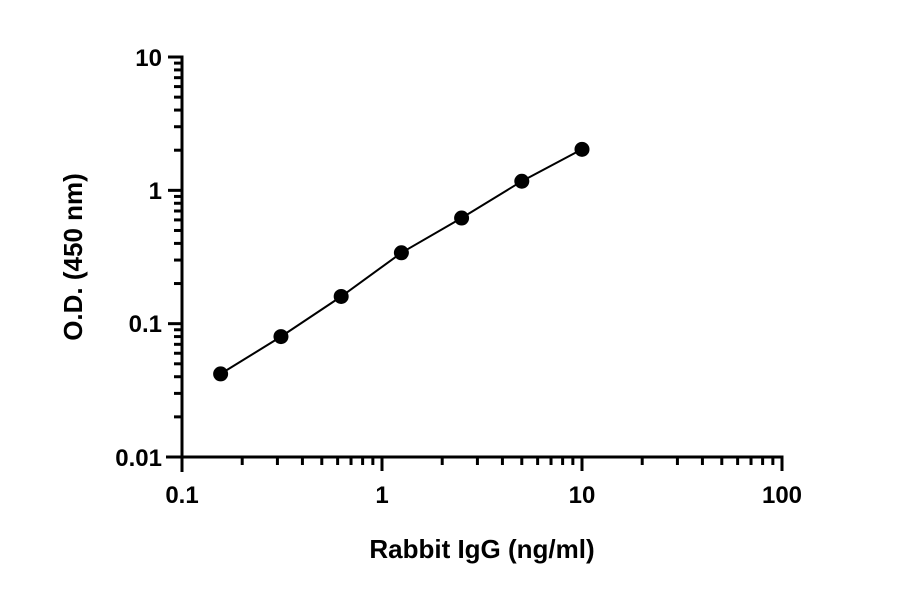 Image resolution: width=900 pixels, height=594 pixels. I want to click on y-tick-label-0.1: 0.1, so click(145, 324).